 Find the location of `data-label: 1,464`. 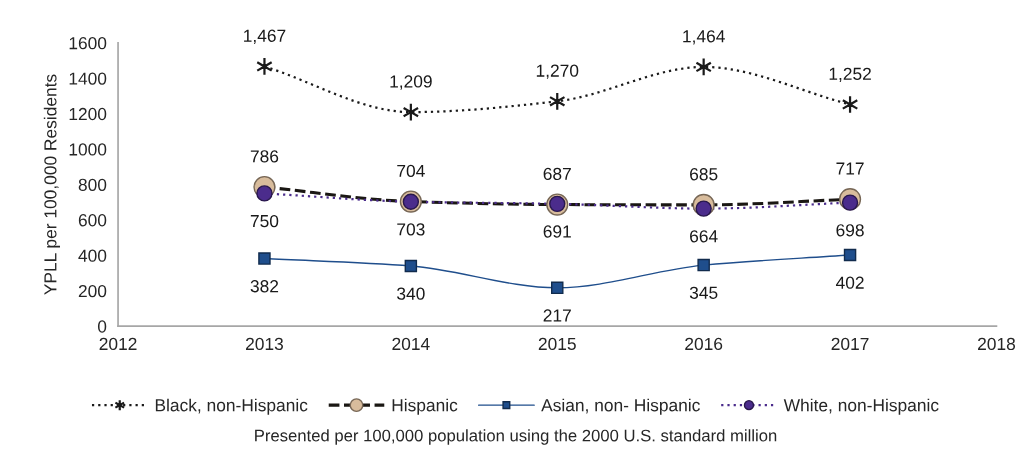

data-label: 1,464 is located at coordinates (704, 37).